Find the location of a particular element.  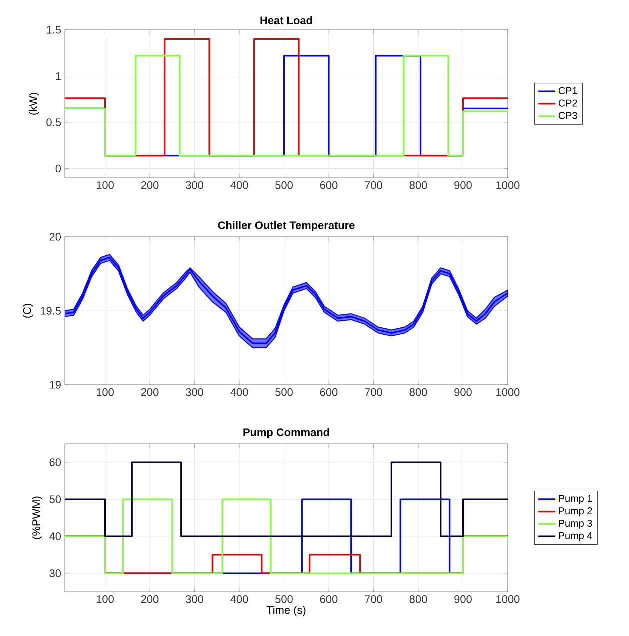

chart-title: Pump Command is located at coordinates (287, 433).